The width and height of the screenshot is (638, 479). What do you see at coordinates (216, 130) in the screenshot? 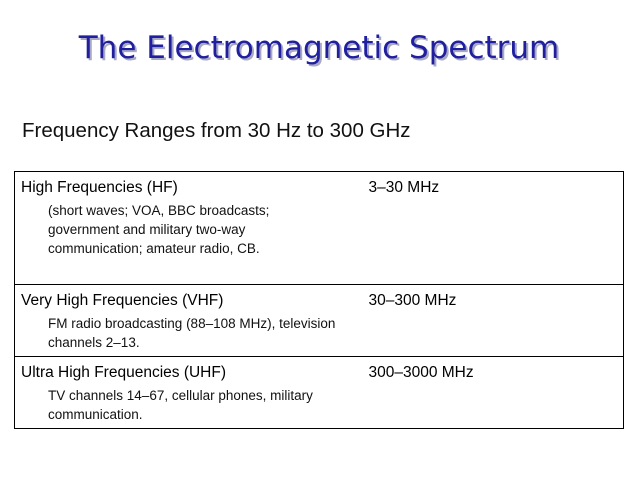
I see `slide-subtitle: Frequency Ranges from 30 Hz to 300 GHz` at bounding box center [216, 130].